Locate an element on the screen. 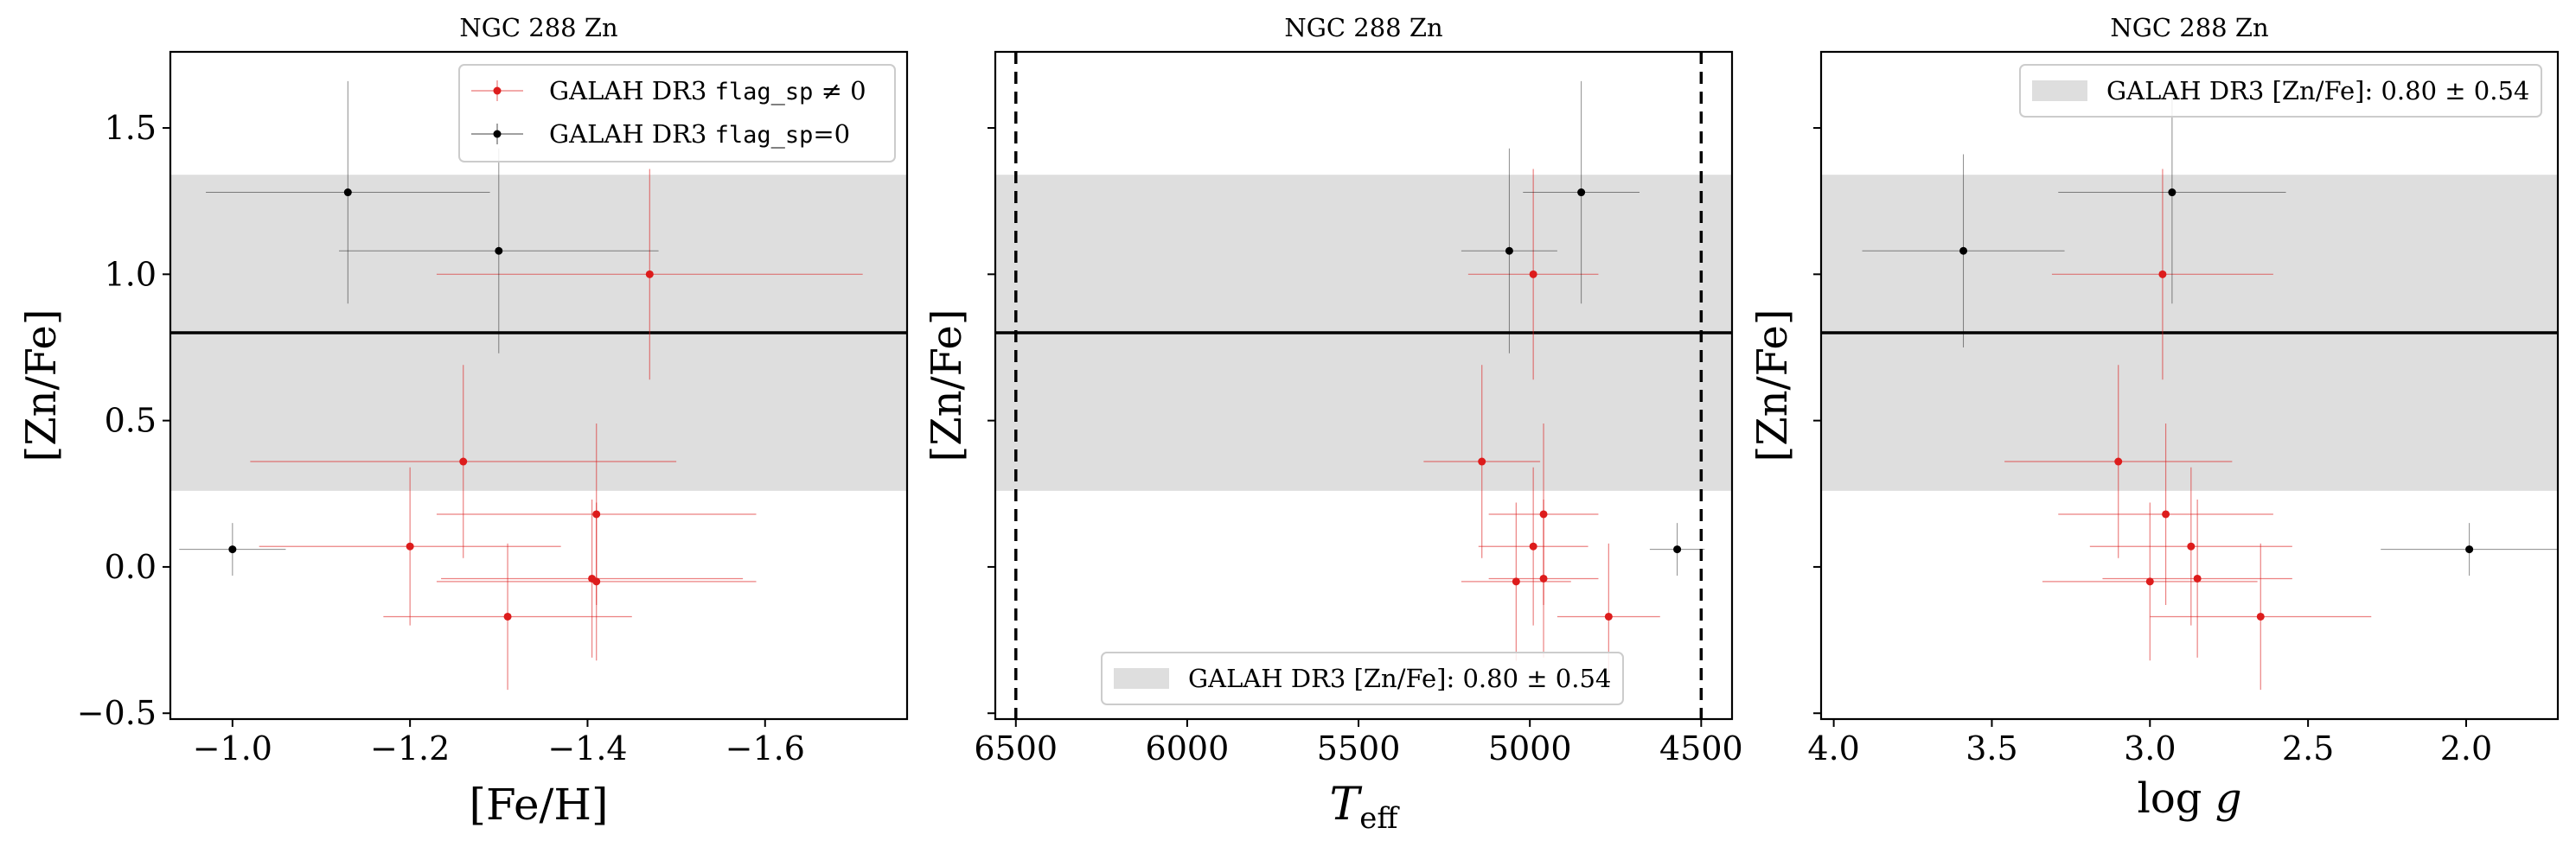  y-tick-label: −0.5 is located at coordinates (117, 713).